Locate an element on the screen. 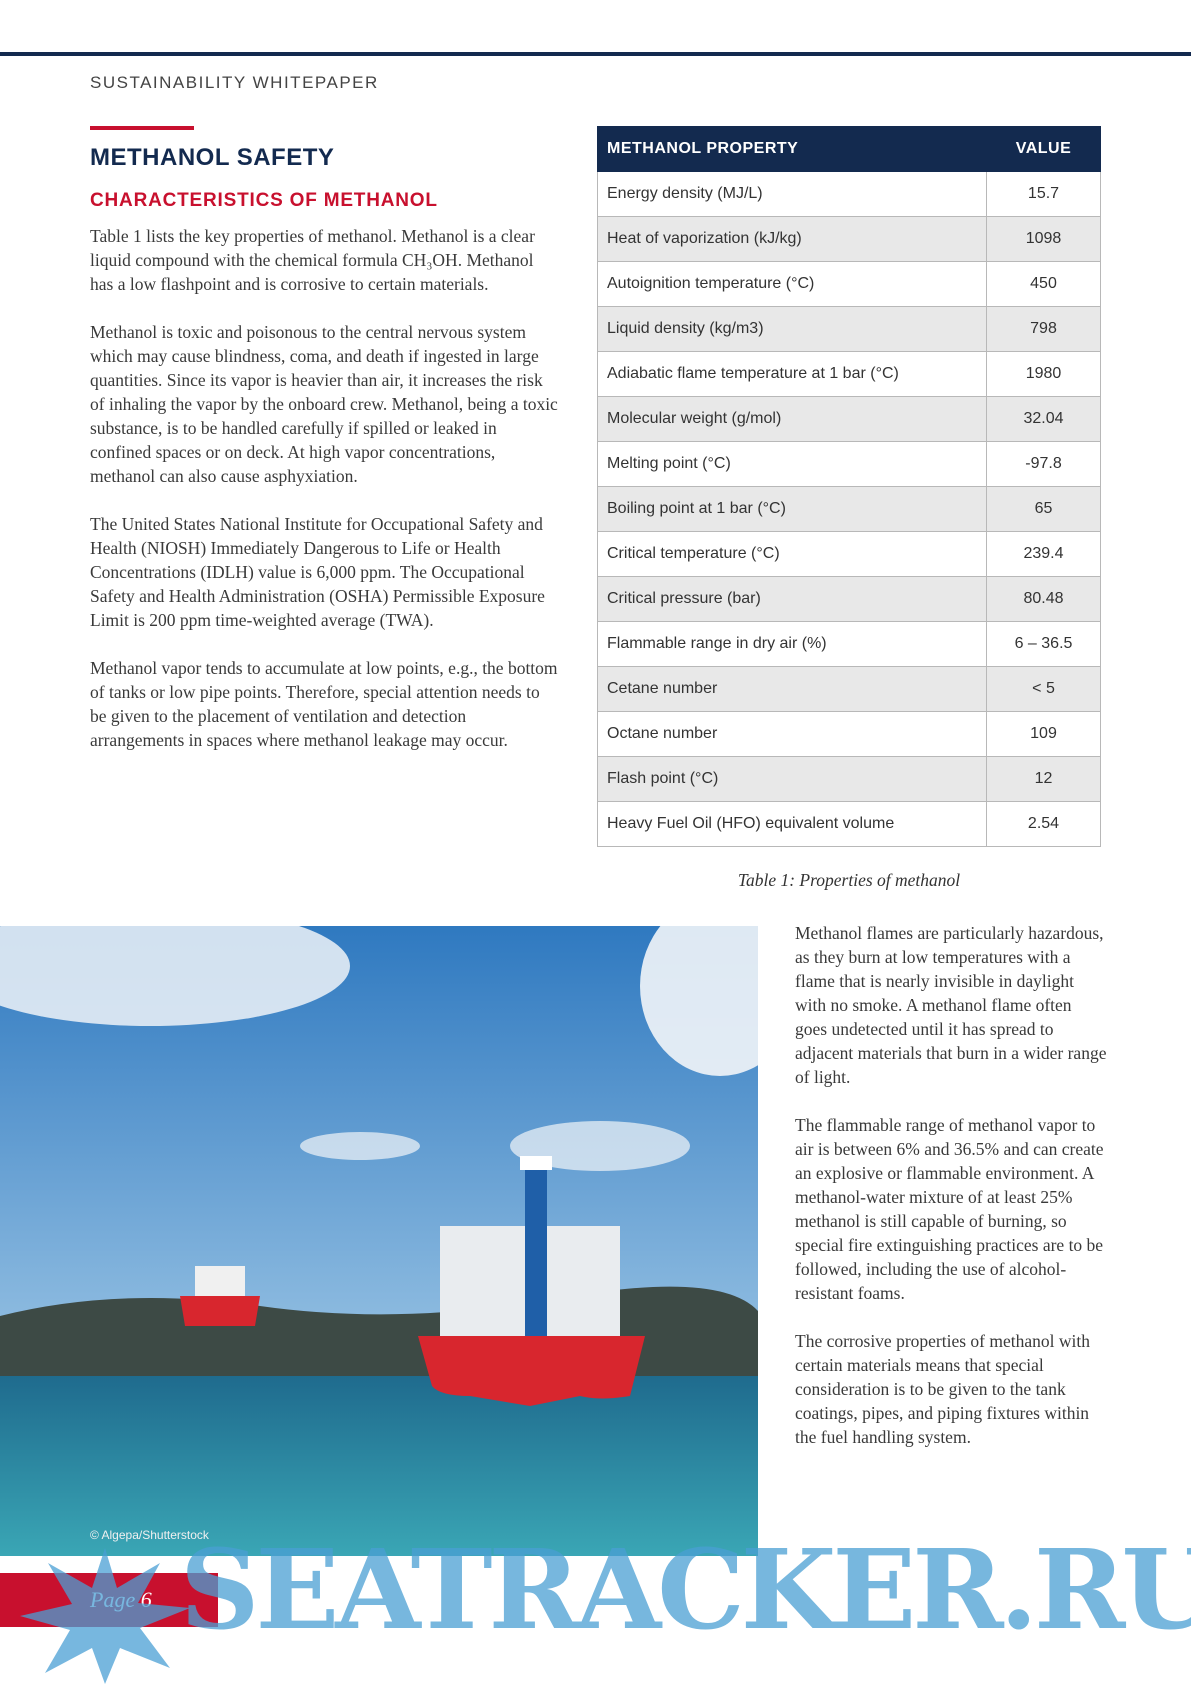 This screenshot has height=1684, width=1191. photo-credit: © Algepa/Shutterstock is located at coordinates (149, 1535).